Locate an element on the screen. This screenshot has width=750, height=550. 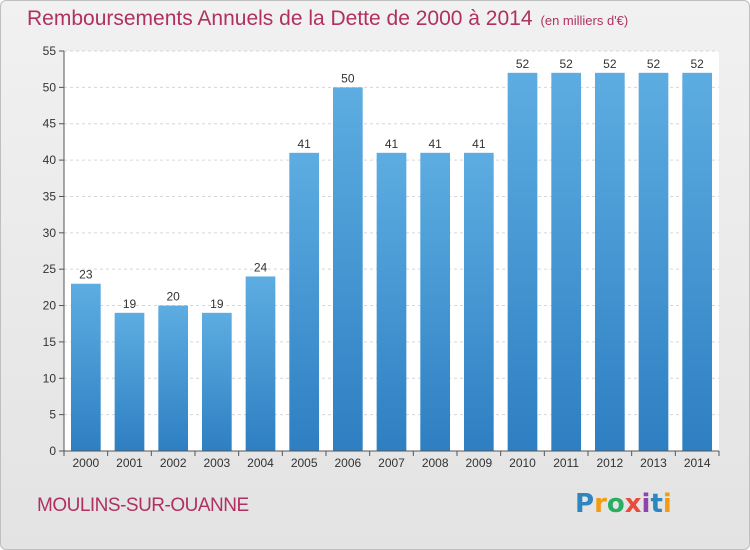
bar-2007 is located at coordinates (391, 301).